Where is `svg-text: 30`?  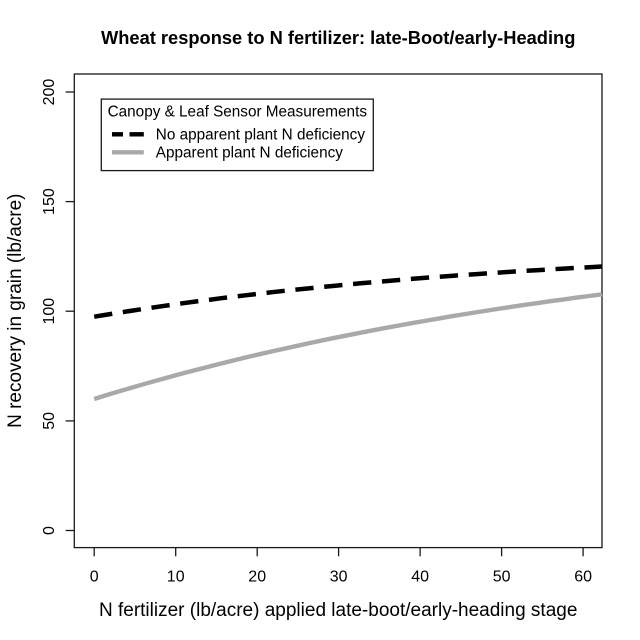
svg-text: 30 is located at coordinates (339, 577).